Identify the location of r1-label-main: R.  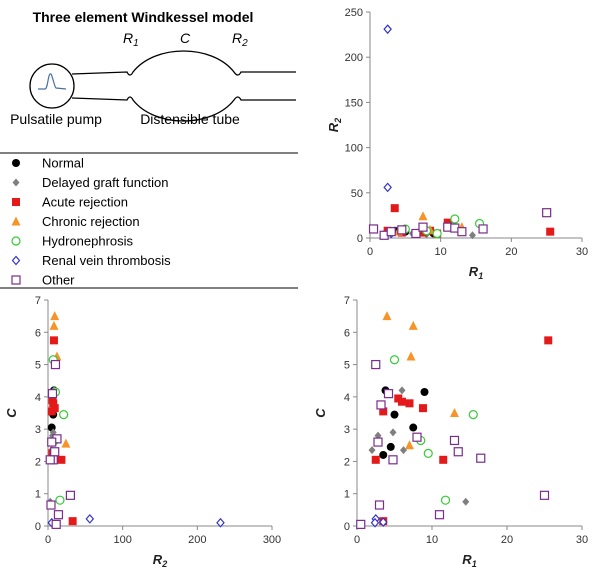
(128, 38).